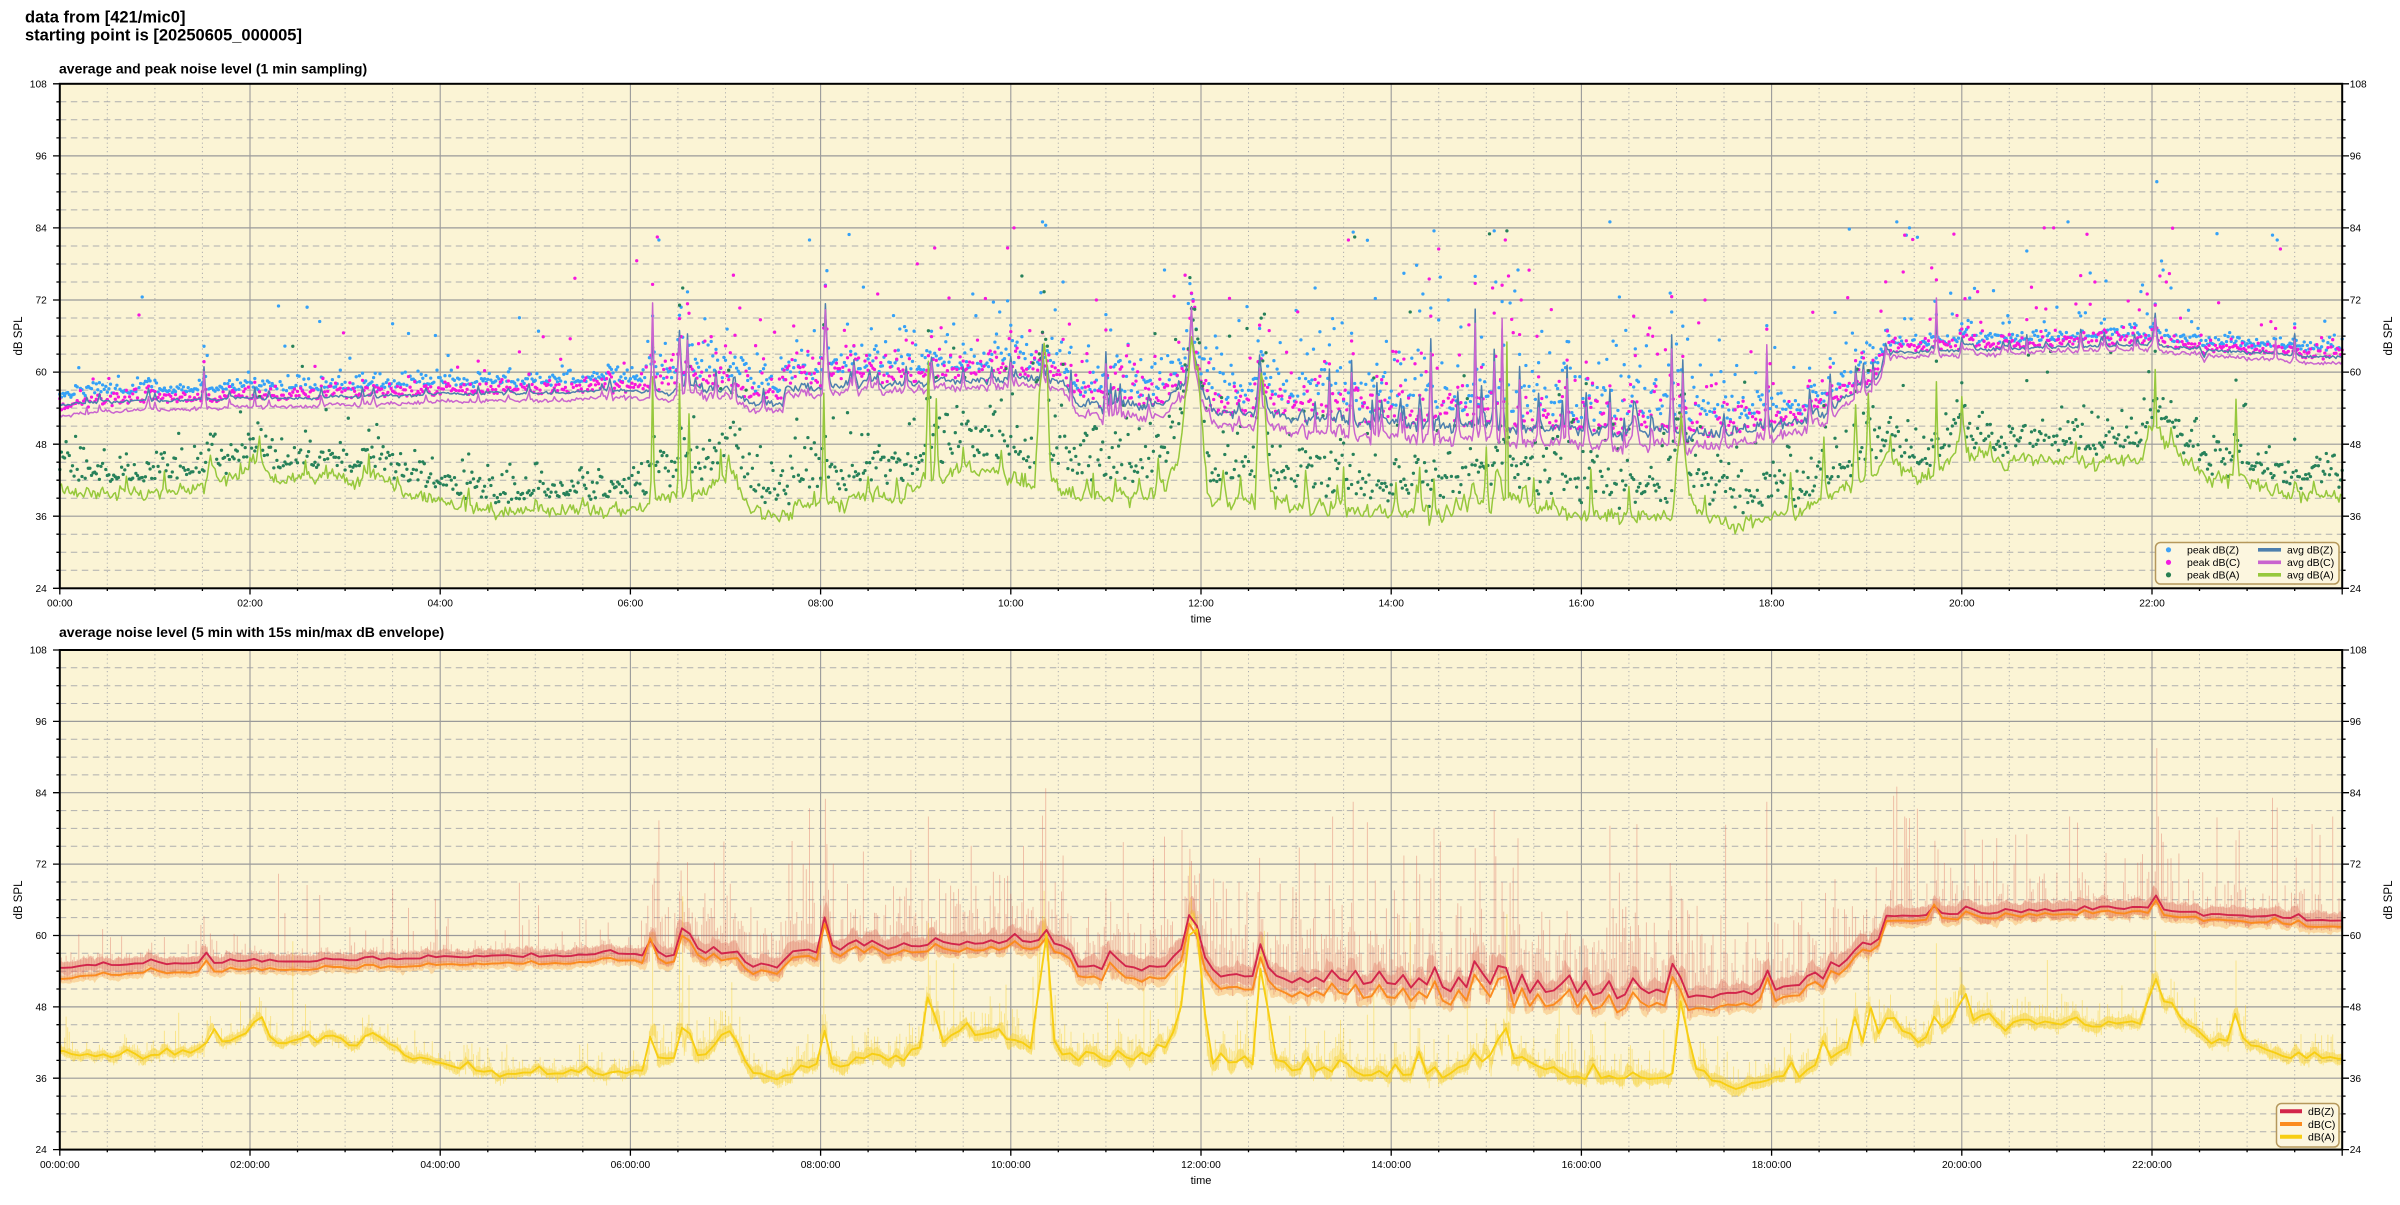 The height and width of the screenshot is (1205, 2400). I want to click on svg-text: 20:00, so click(1962, 603).